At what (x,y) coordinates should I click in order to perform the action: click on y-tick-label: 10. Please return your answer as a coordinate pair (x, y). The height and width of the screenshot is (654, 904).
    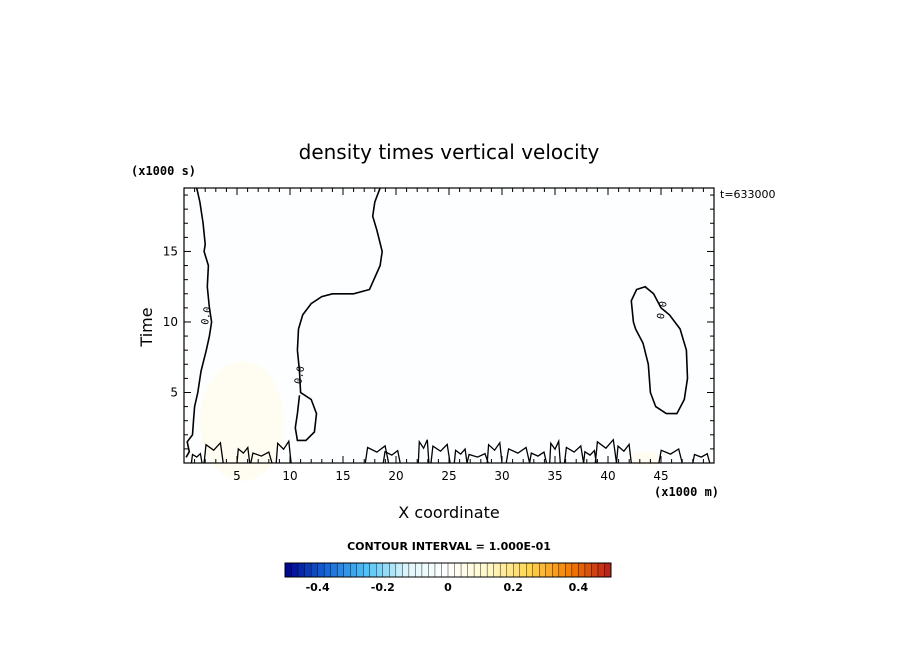
    Looking at the image, I should click on (170, 322).